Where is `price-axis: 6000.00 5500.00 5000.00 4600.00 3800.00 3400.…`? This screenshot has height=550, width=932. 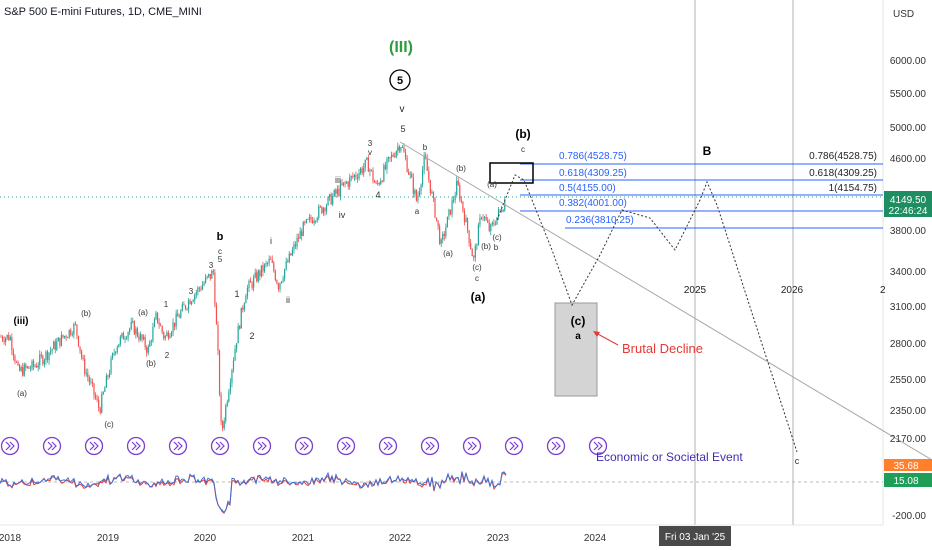
price-axis: 6000.00 5500.00 5000.00 4600.00 3800.00 3400.… is located at coordinates (908, 289).